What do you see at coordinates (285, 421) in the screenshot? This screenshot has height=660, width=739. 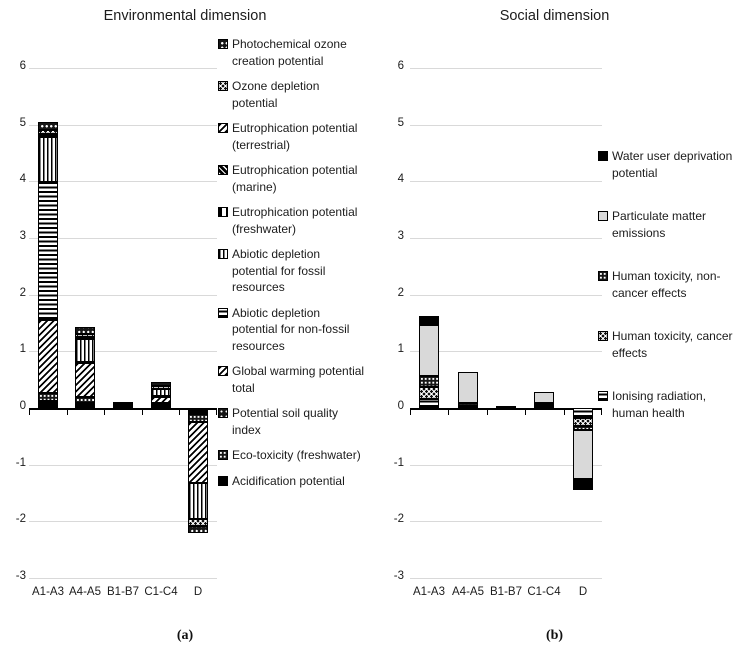 I see `legend-label: Potential soil quality index` at bounding box center [285, 421].